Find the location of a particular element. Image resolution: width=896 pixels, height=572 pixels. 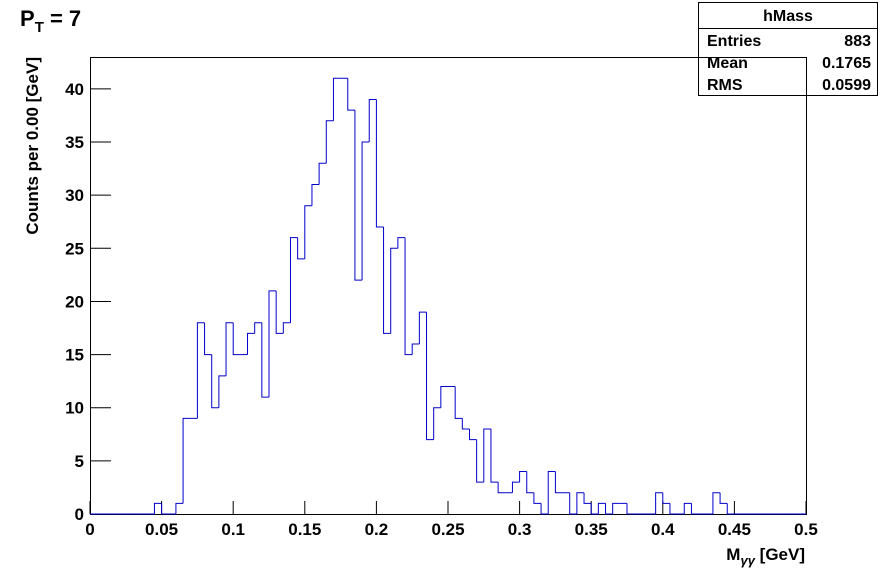

y-tick-label: 10 is located at coordinates (74, 408).